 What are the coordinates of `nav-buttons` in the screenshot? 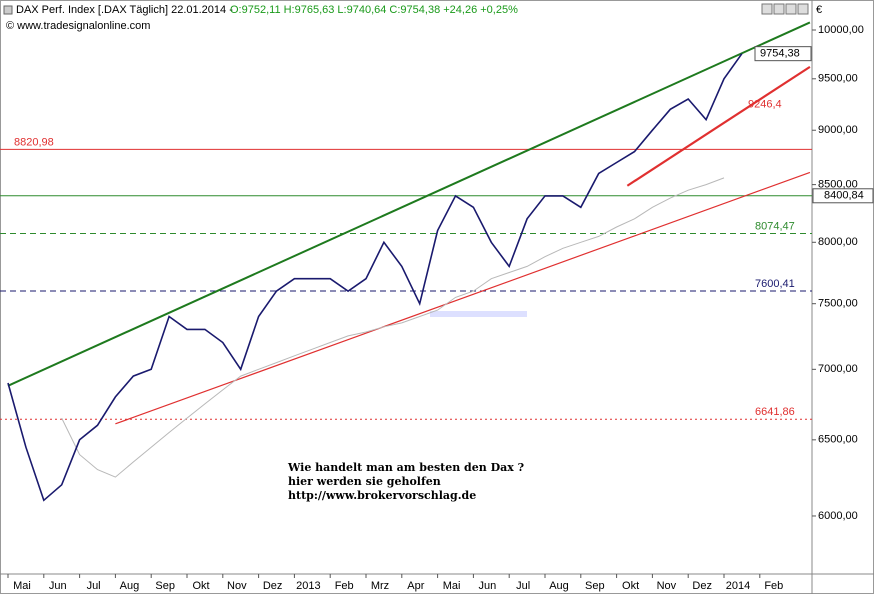 It's located at (785, 9).